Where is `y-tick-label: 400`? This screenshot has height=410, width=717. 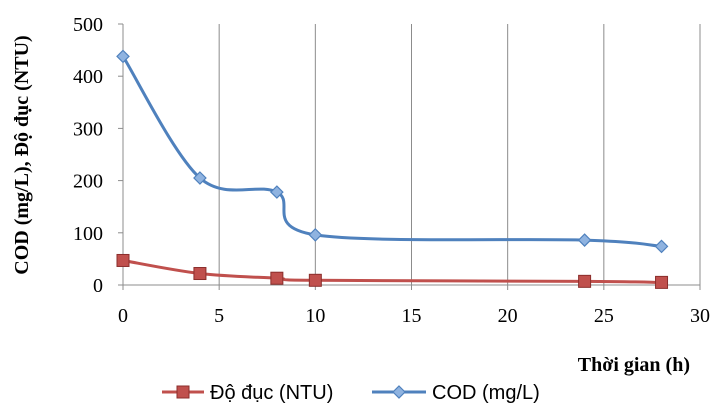
y-tick-label: 400 is located at coordinates (88, 77).